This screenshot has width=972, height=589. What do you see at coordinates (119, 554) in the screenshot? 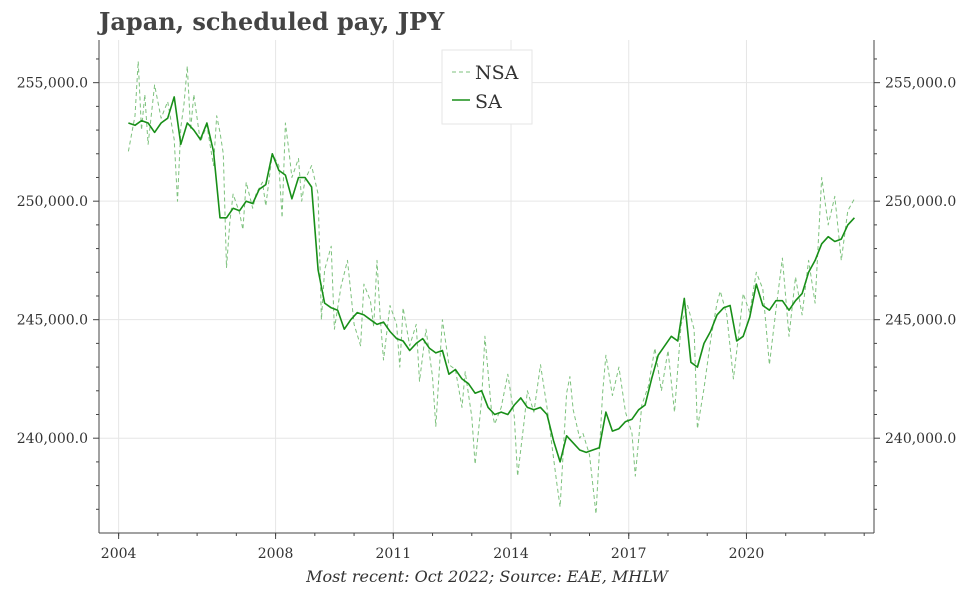
I see `x-tick-label: 2004` at bounding box center [119, 554].